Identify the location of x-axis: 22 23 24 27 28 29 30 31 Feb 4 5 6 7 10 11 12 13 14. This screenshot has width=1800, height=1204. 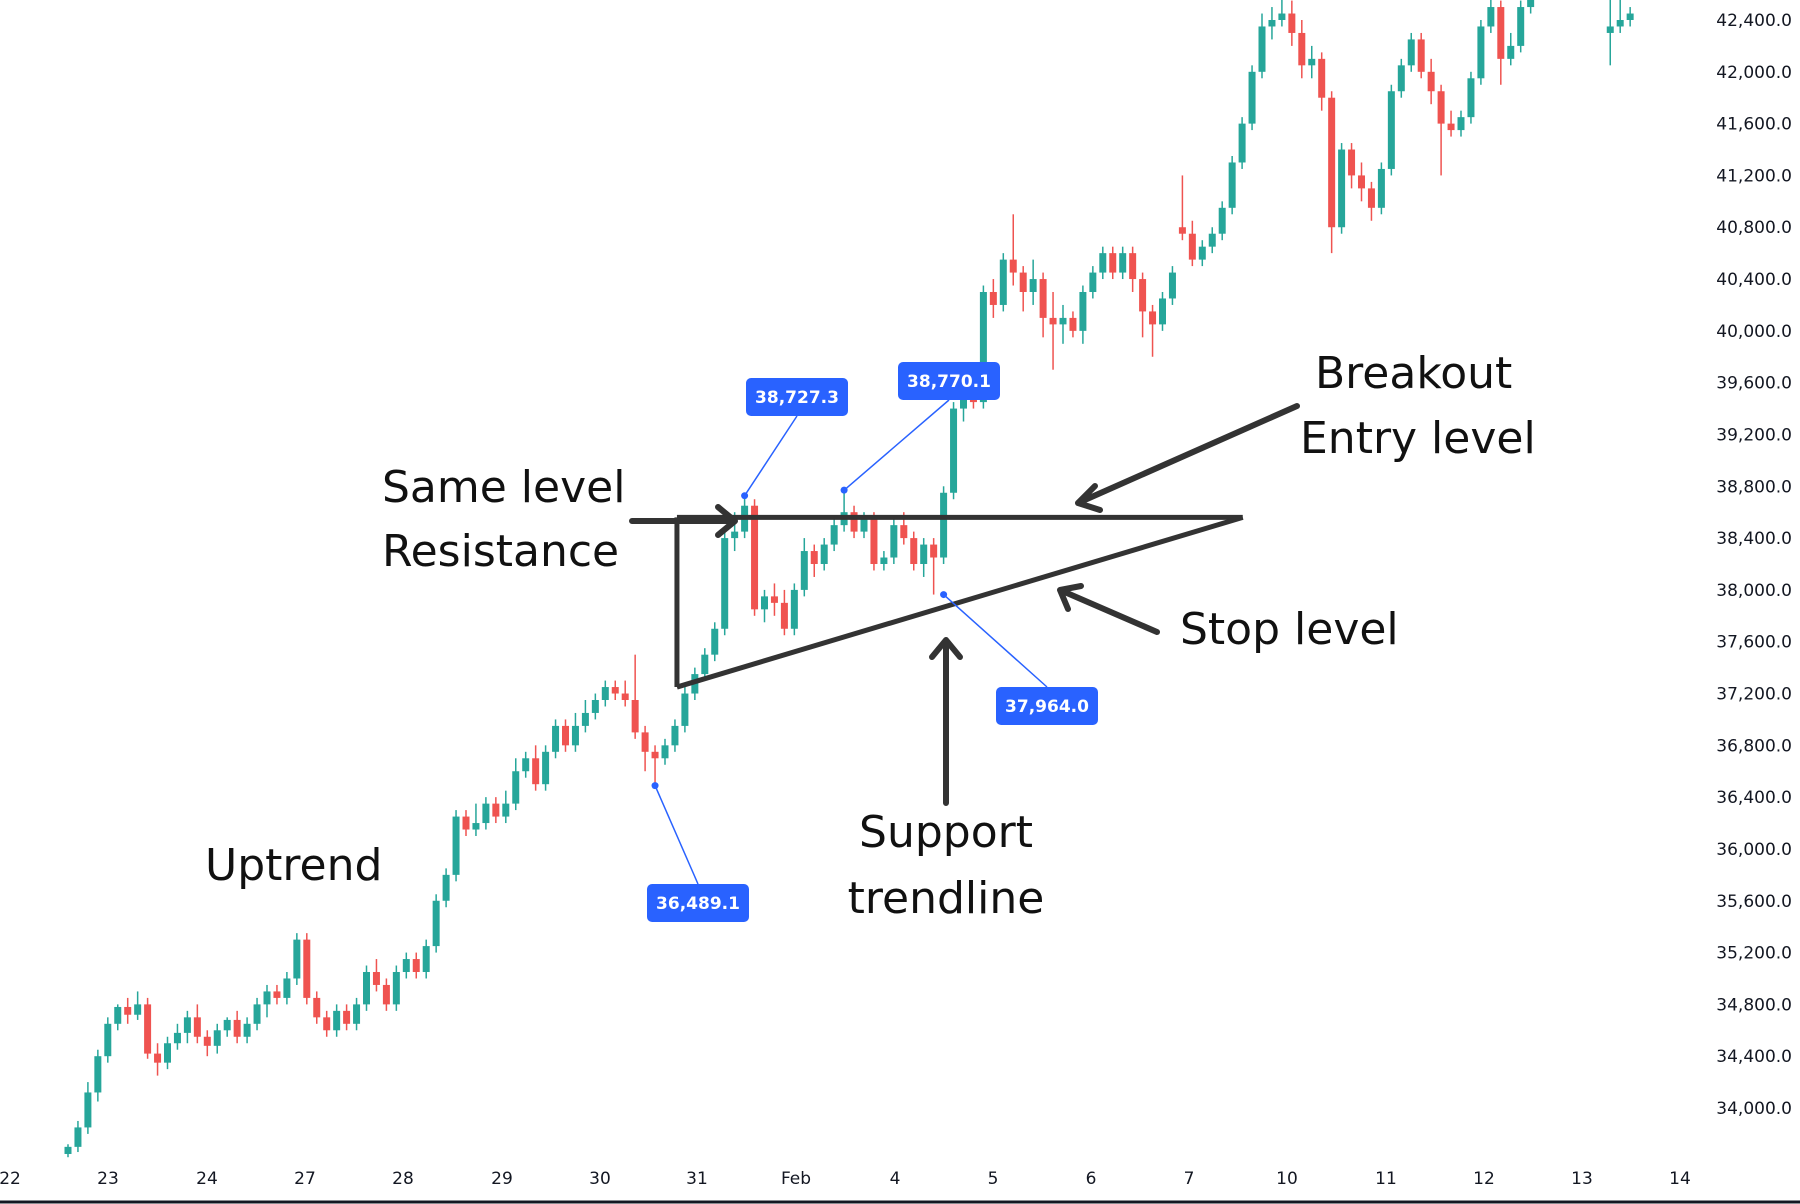
(845, 1179).